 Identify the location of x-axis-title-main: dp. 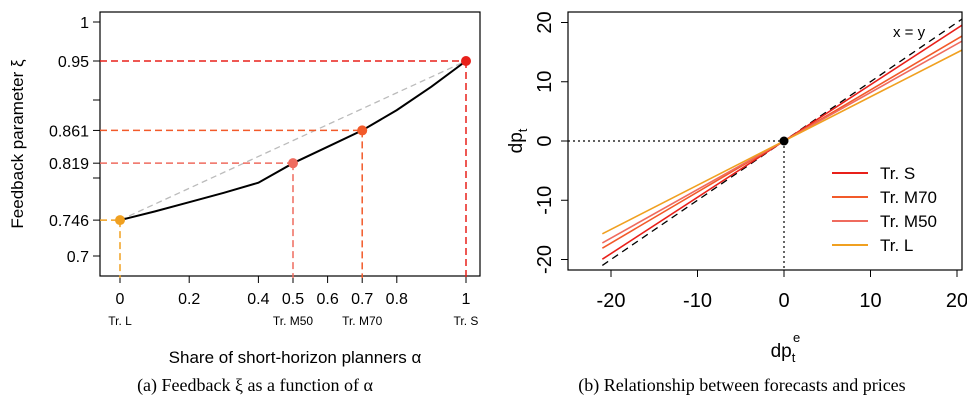
(781, 351).